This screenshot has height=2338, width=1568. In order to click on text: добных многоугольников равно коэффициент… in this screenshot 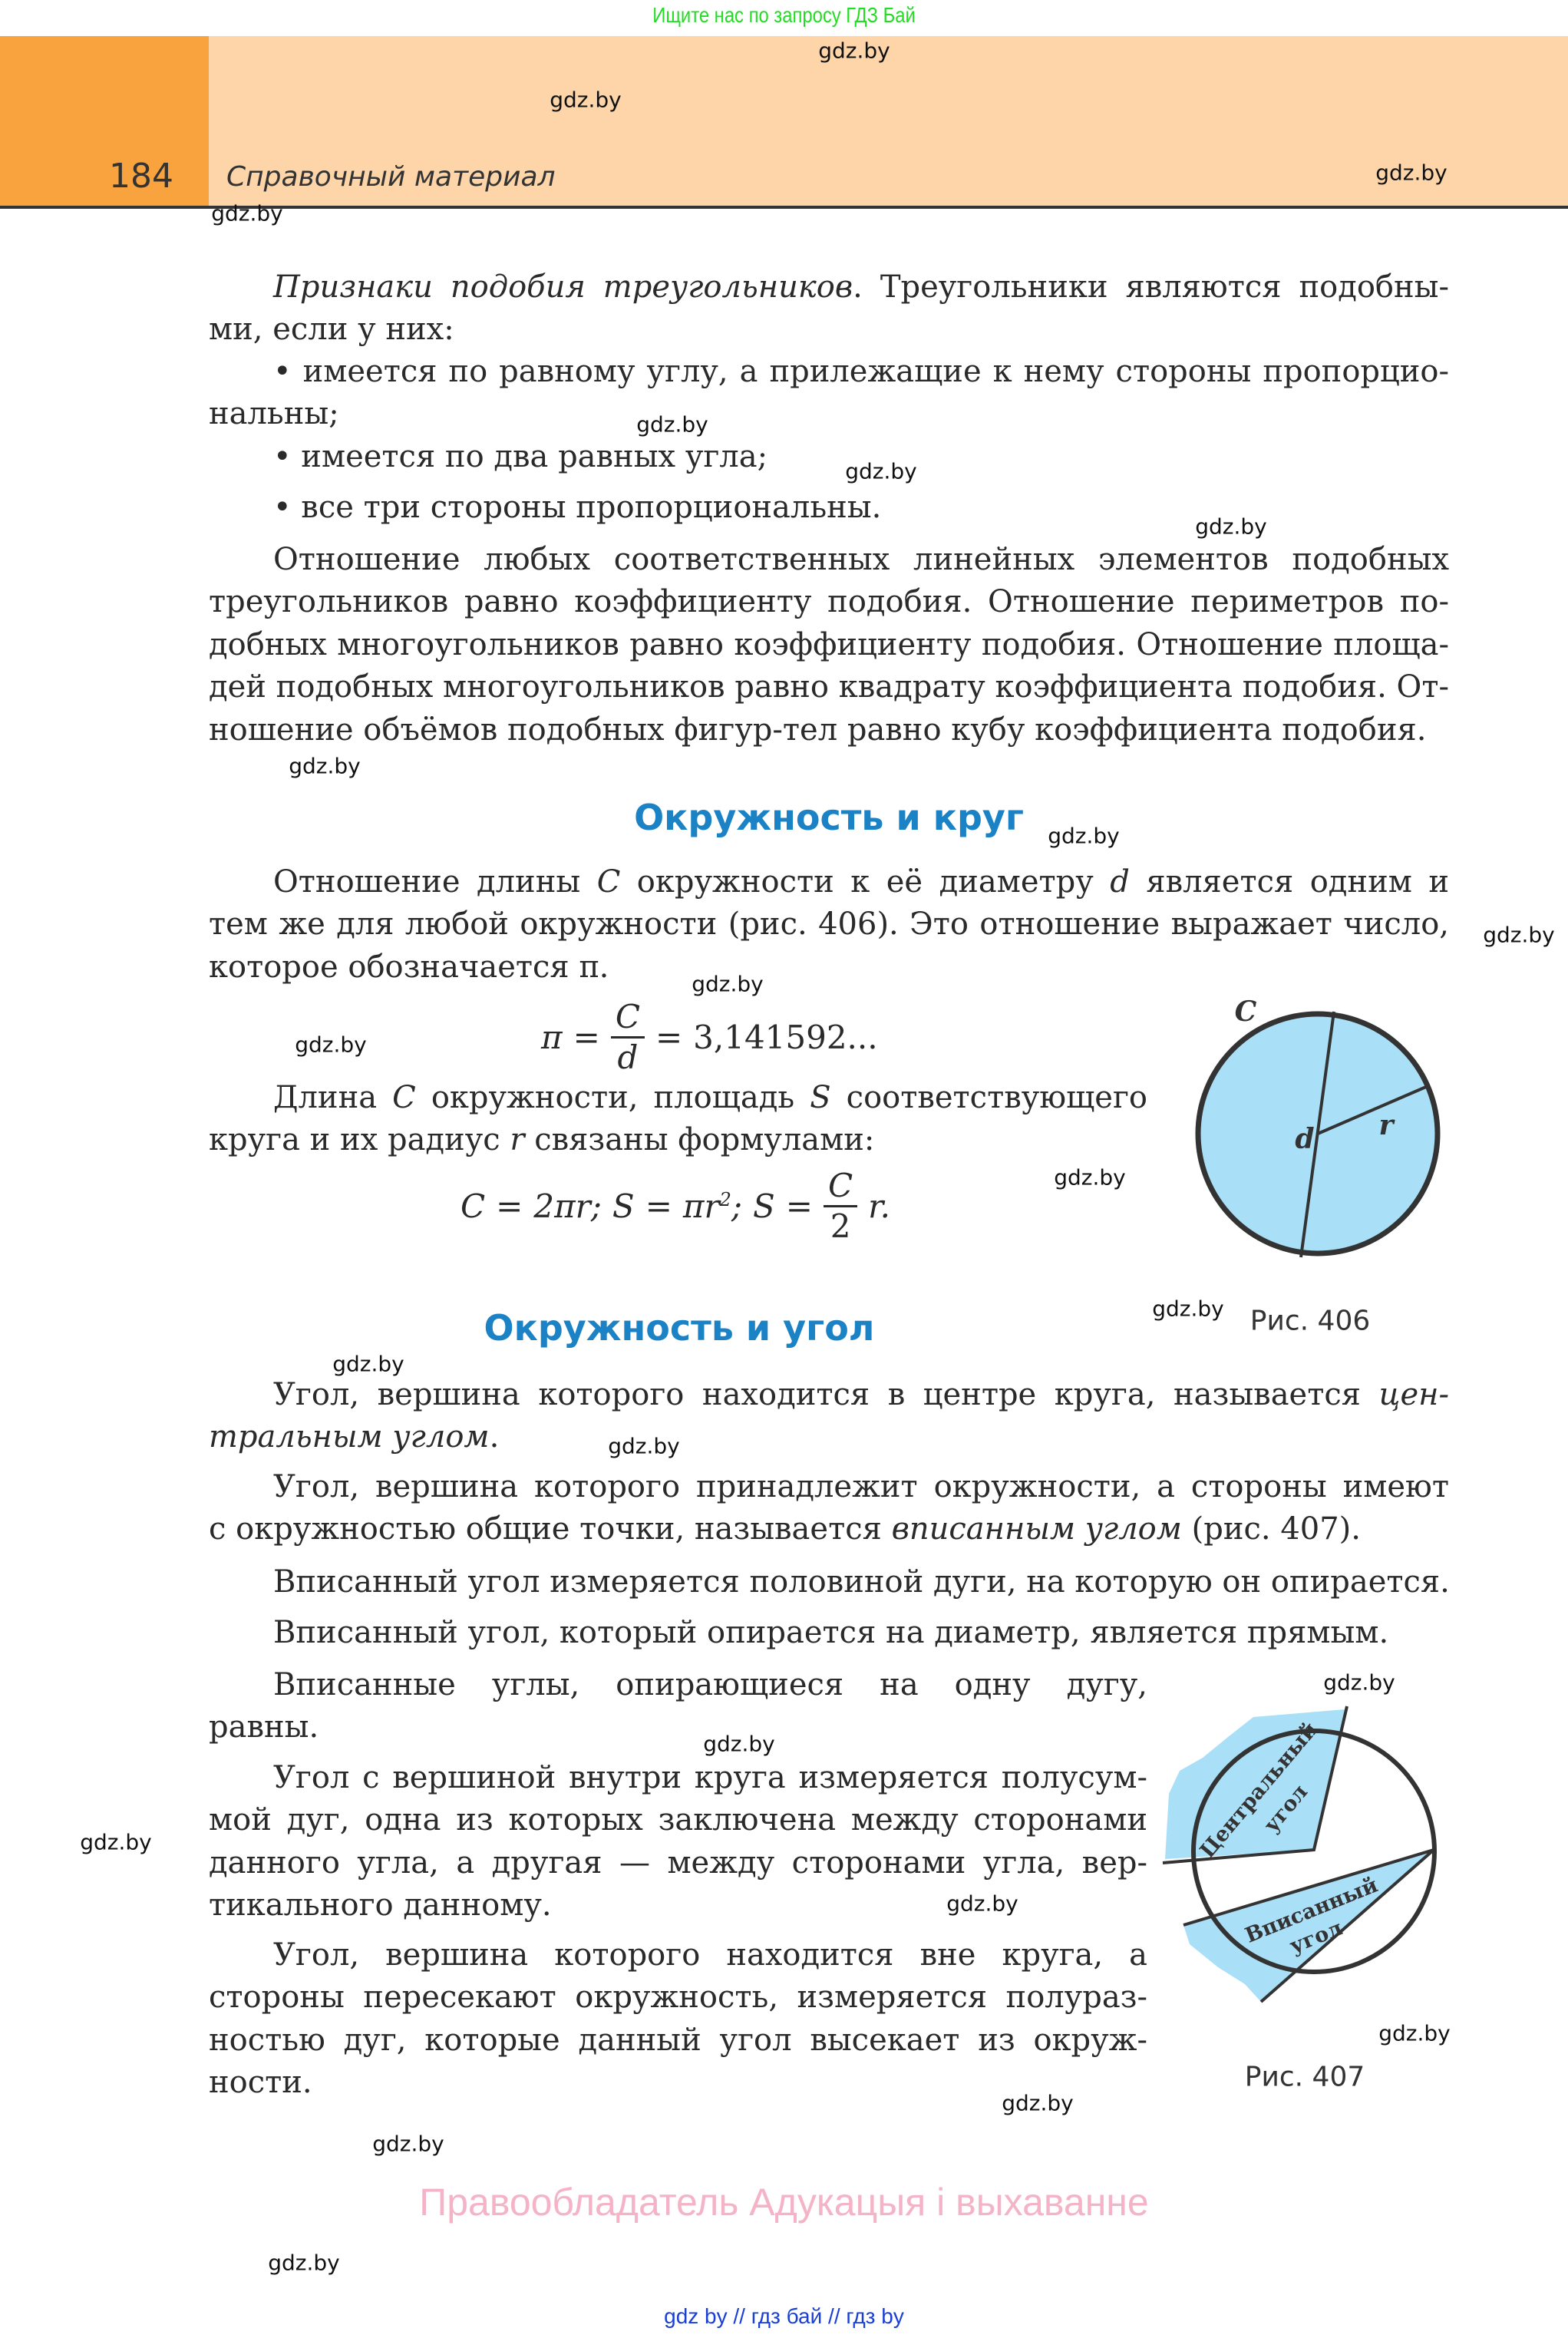, I will do `click(829, 644)`.